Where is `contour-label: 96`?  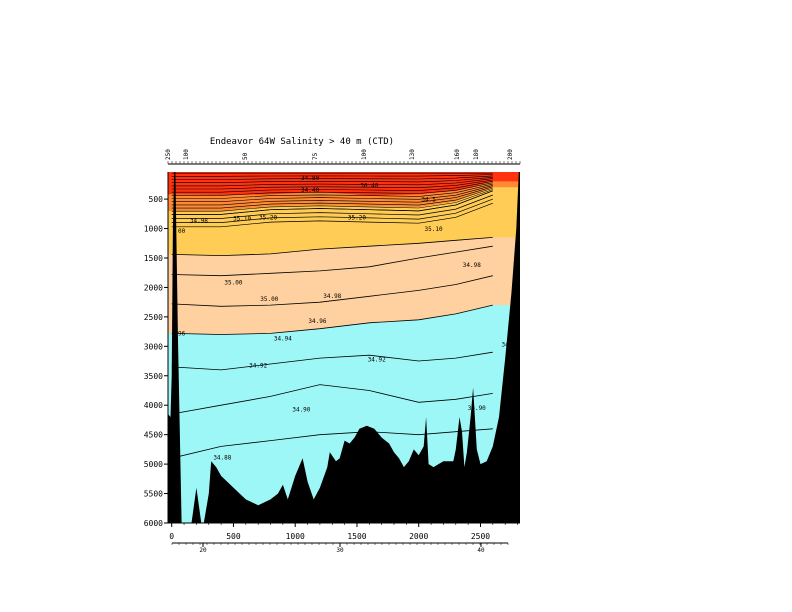
contour-label: 96 is located at coordinates (182, 334).